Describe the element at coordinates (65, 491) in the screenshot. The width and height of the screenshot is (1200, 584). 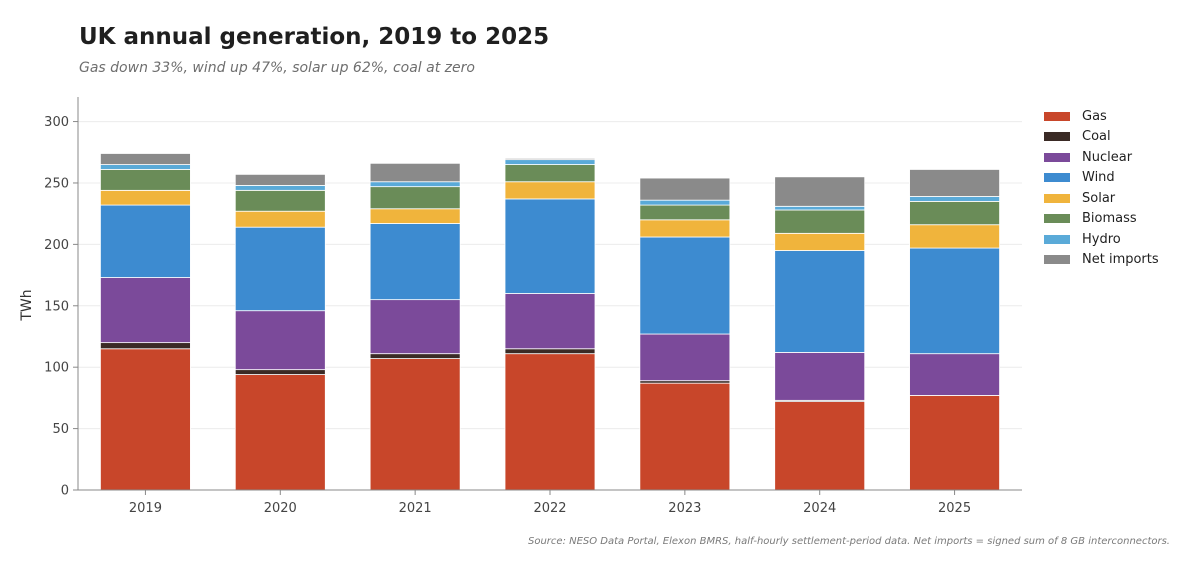
I see `y-tick-label: 0` at that location.